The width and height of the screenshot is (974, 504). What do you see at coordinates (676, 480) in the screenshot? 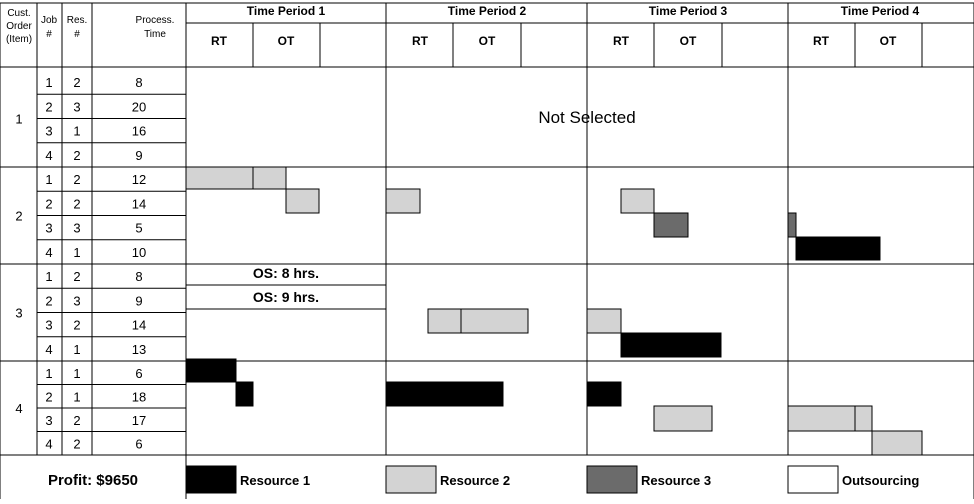
I see `legend-label: Resource 3` at bounding box center [676, 480].